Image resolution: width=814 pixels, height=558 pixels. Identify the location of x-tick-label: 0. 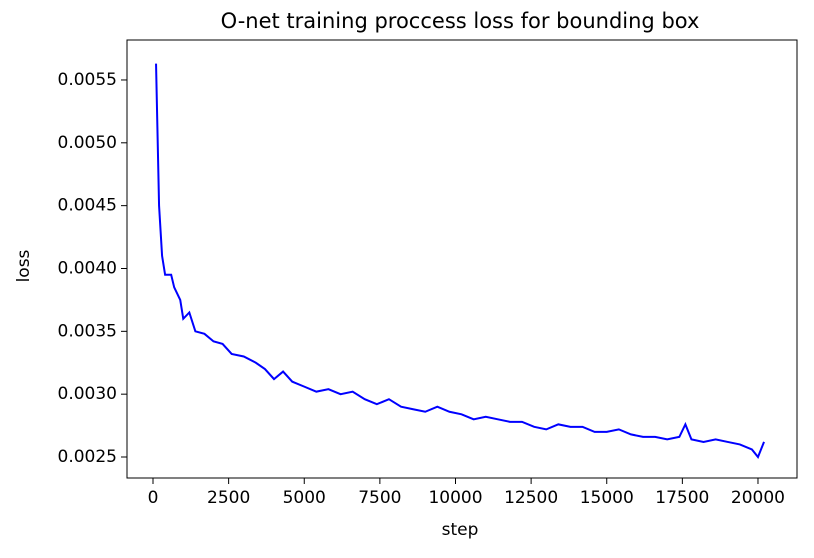
(153, 498).